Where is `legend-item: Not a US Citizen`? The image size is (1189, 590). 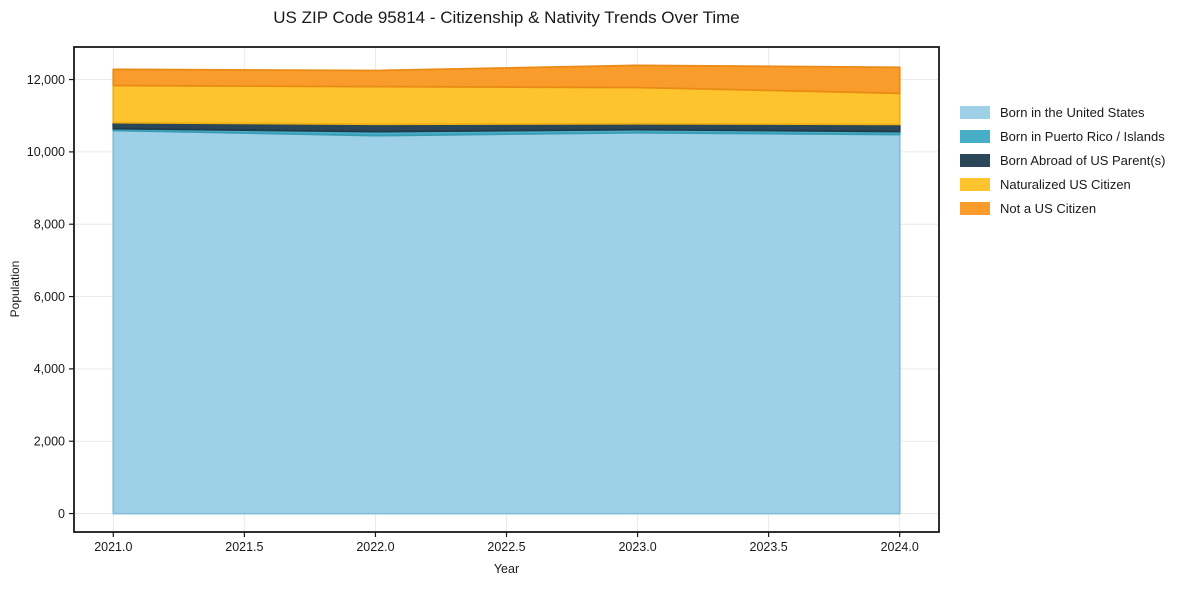
legend-item: Not a US Citizen is located at coordinates (1062, 208).